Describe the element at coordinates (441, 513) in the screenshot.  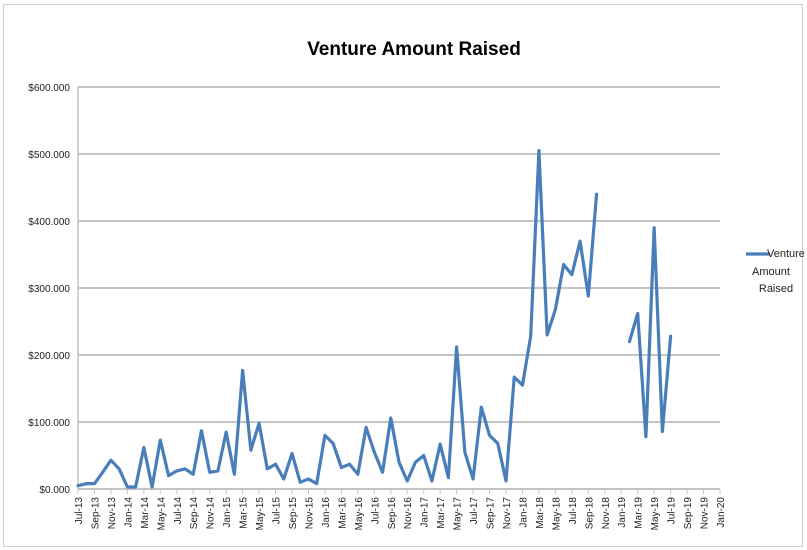
I see `x-tick-label: Mar-17` at that location.